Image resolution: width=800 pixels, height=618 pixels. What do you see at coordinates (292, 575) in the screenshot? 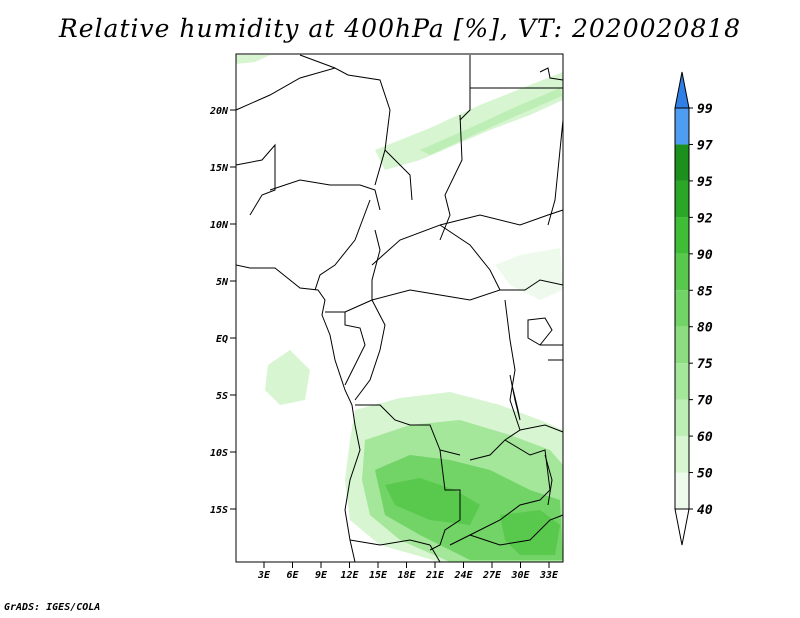
I see `lon-tick-label: 6E` at bounding box center [292, 575].